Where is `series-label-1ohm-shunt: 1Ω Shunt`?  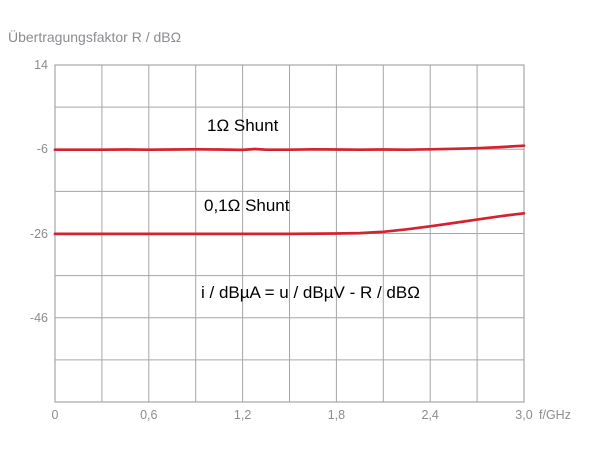 series-label-1ohm-shunt: 1Ω Shunt is located at coordinates (243, 125).